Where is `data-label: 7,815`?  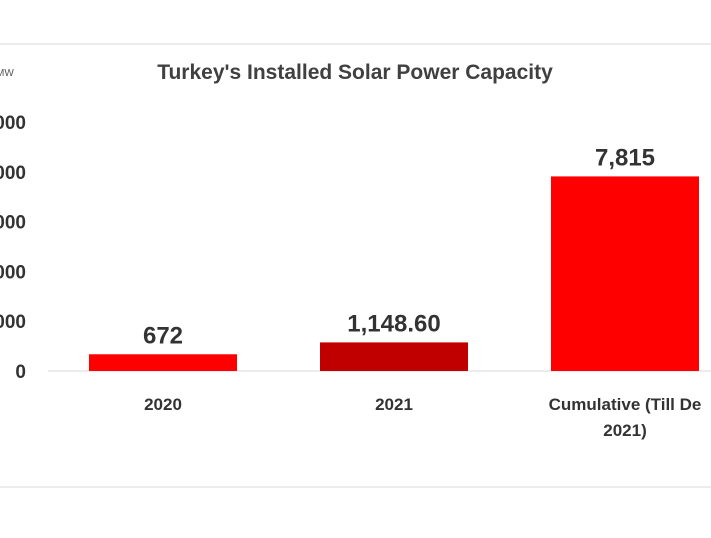 data-label: 7,815 is located at coordinates (625, 157).